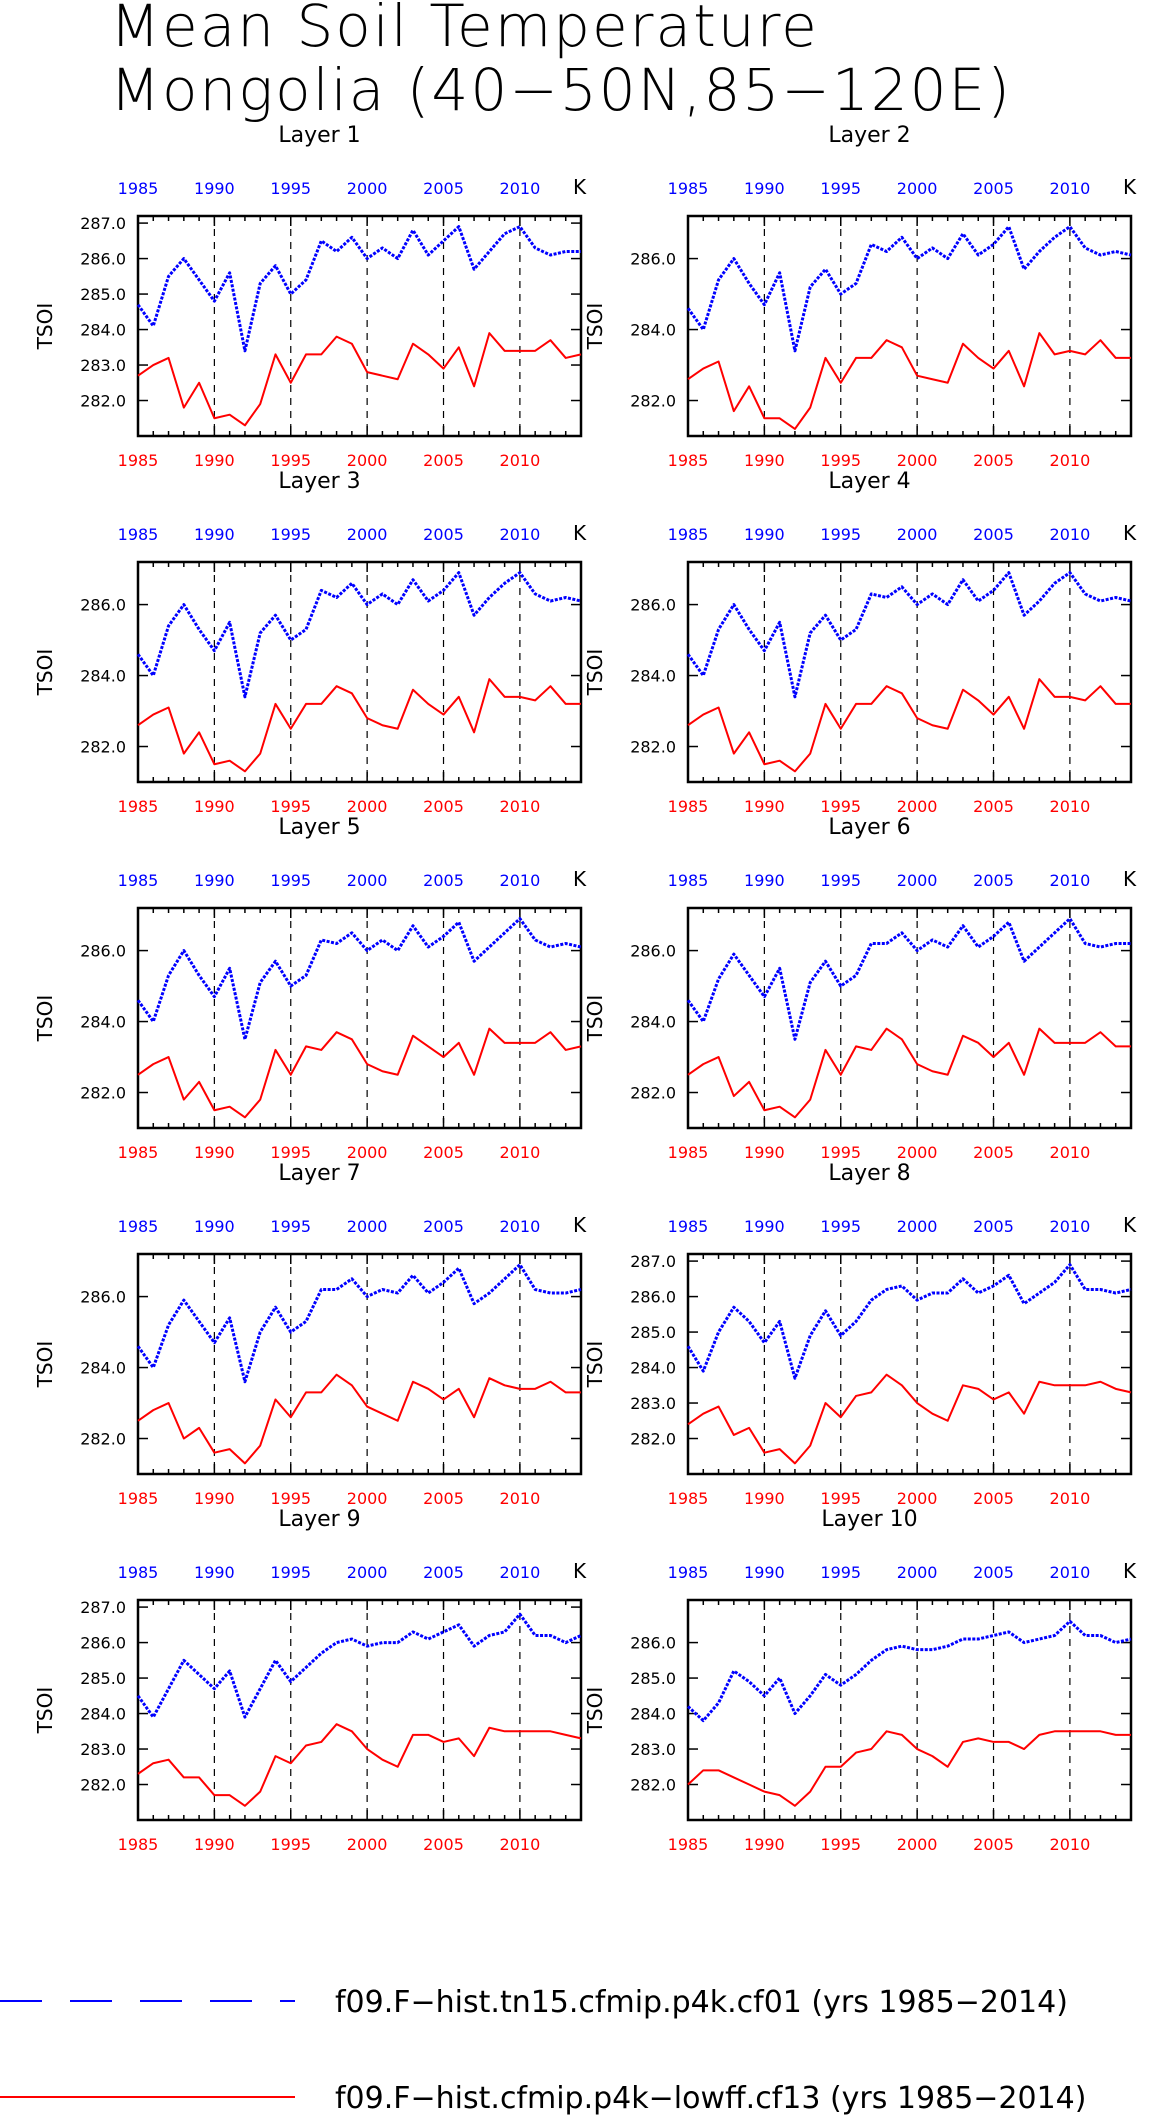 The image size is (1157, 2117). What do you see at coordinates (561, 90) in the screenshot?
I see `chart-title-line-2: Mongolia (40−50N,85−120E)` at bounding box center [561, 90].